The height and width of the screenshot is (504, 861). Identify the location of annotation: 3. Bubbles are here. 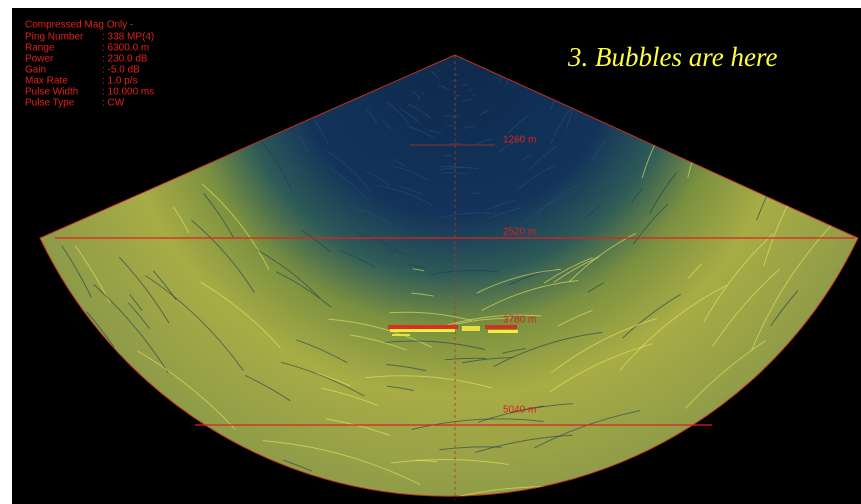
(672, 57).